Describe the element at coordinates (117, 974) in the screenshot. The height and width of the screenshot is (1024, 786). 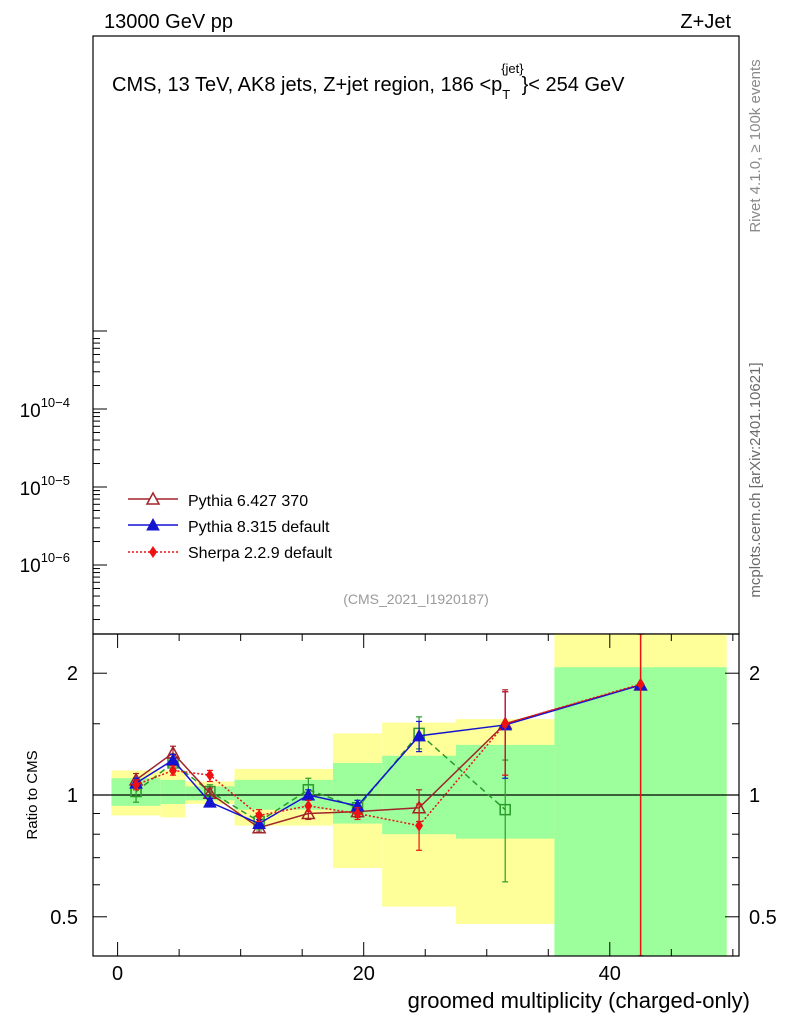
I see `xtick-label-0: 0` at that location.